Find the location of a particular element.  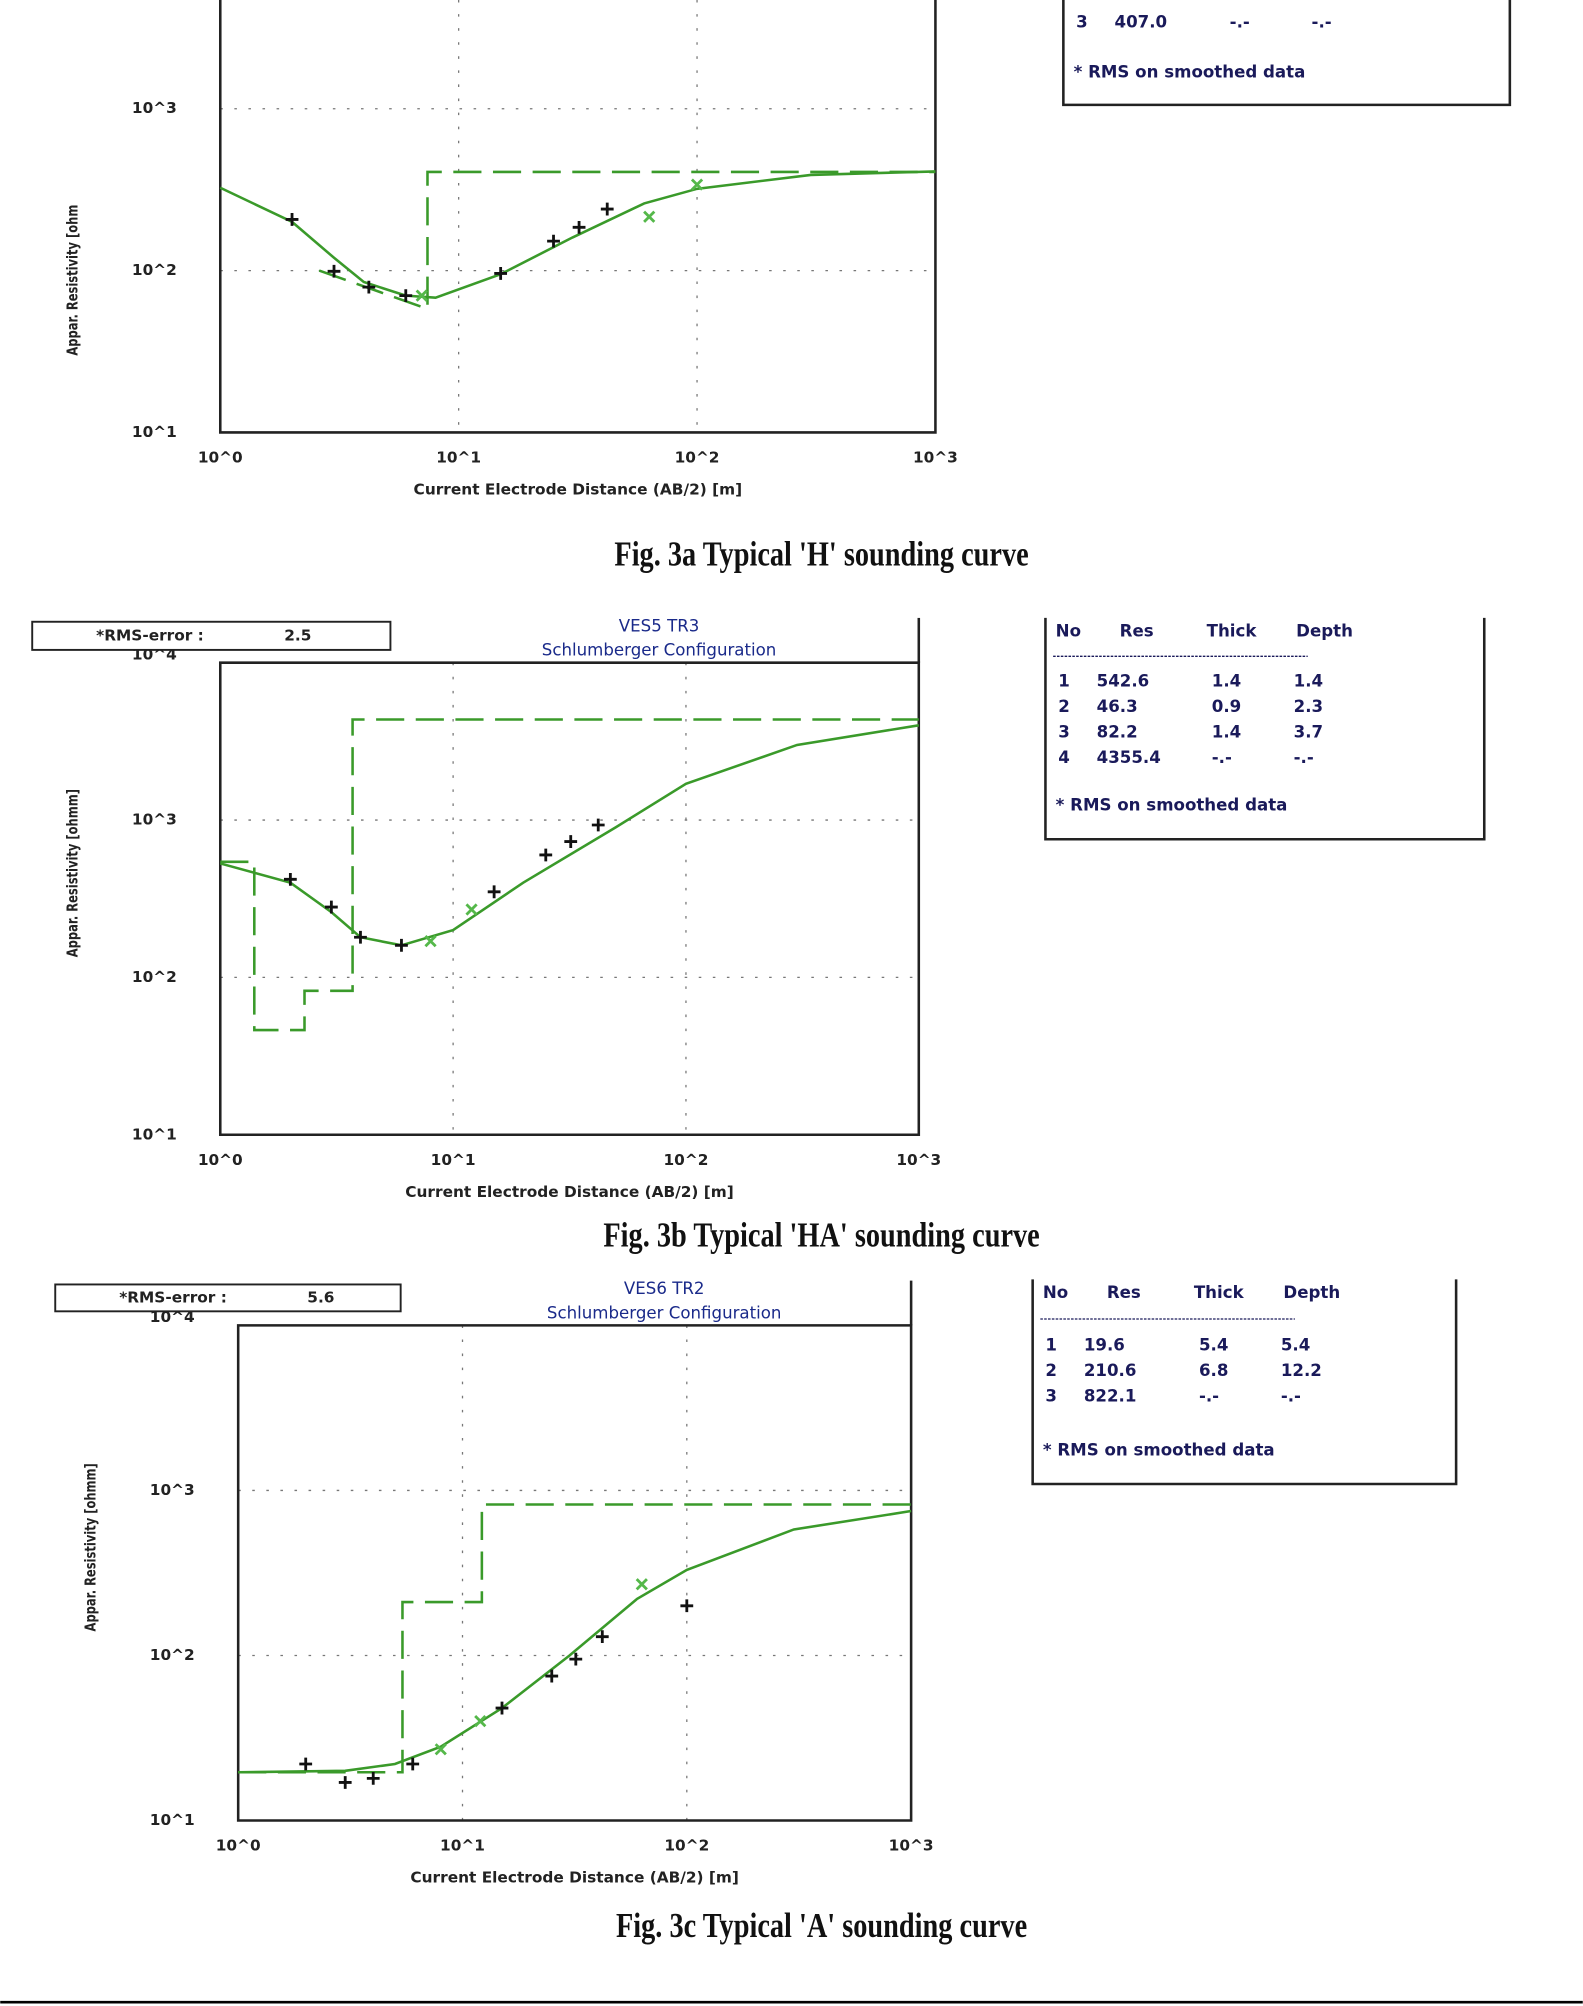

table-cell: 4 is located at coordinates (1064, 757).